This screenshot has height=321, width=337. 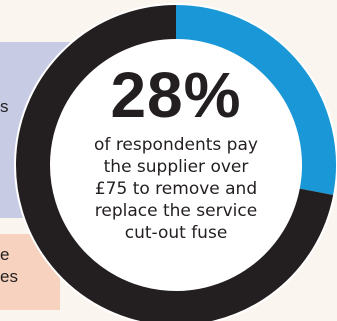 I want to click on caption-line: replace the service, so click(x=176, y=211).